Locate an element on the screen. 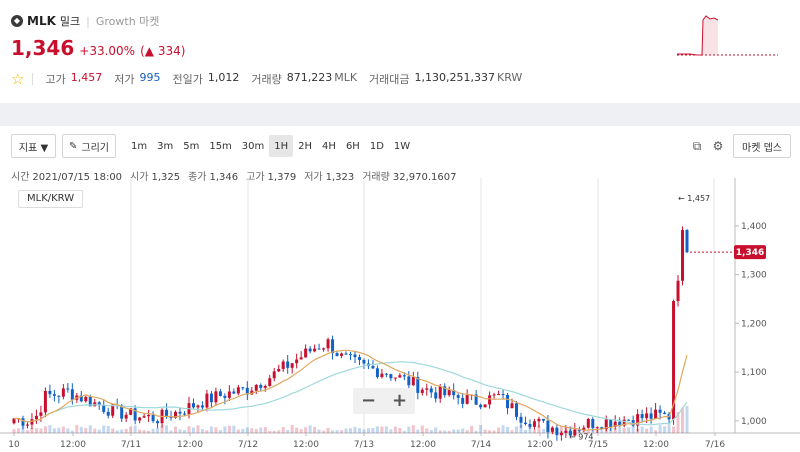 This screenshot has width=800, height=452. x-tick-label: 7/14 is located at coordinates (481, 445).